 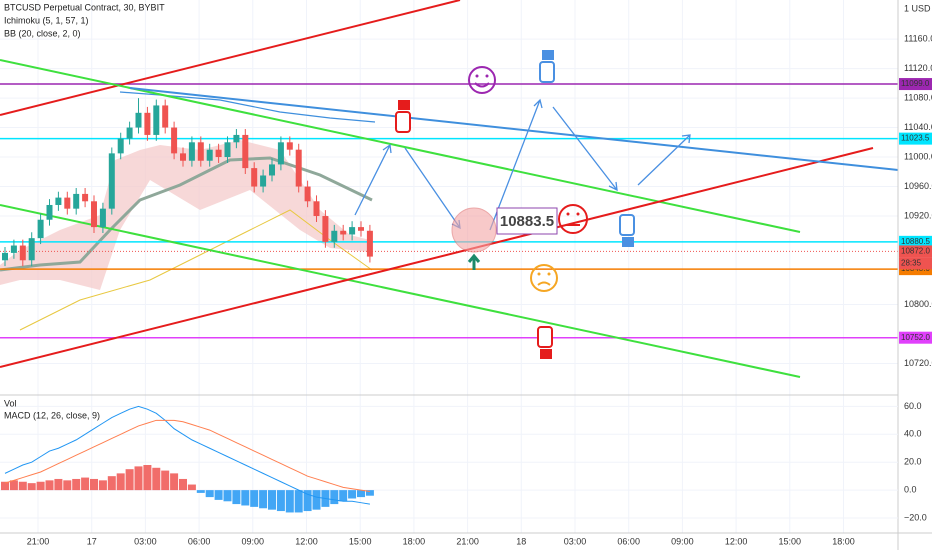 I want to click on trendline, so click(x=230, y=58).